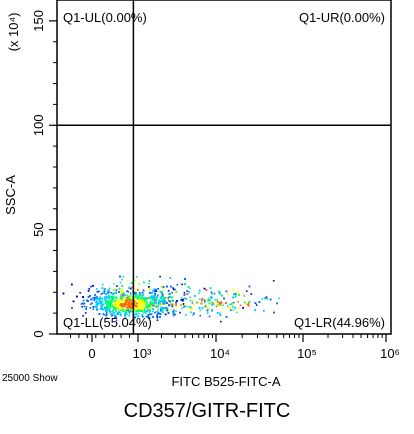 This screenshot has height=434, width=414. Describe the element at coordinates (225, 381) in the screenshot. I see `x-axis-label: FITC B525-FITC-A` at that location.